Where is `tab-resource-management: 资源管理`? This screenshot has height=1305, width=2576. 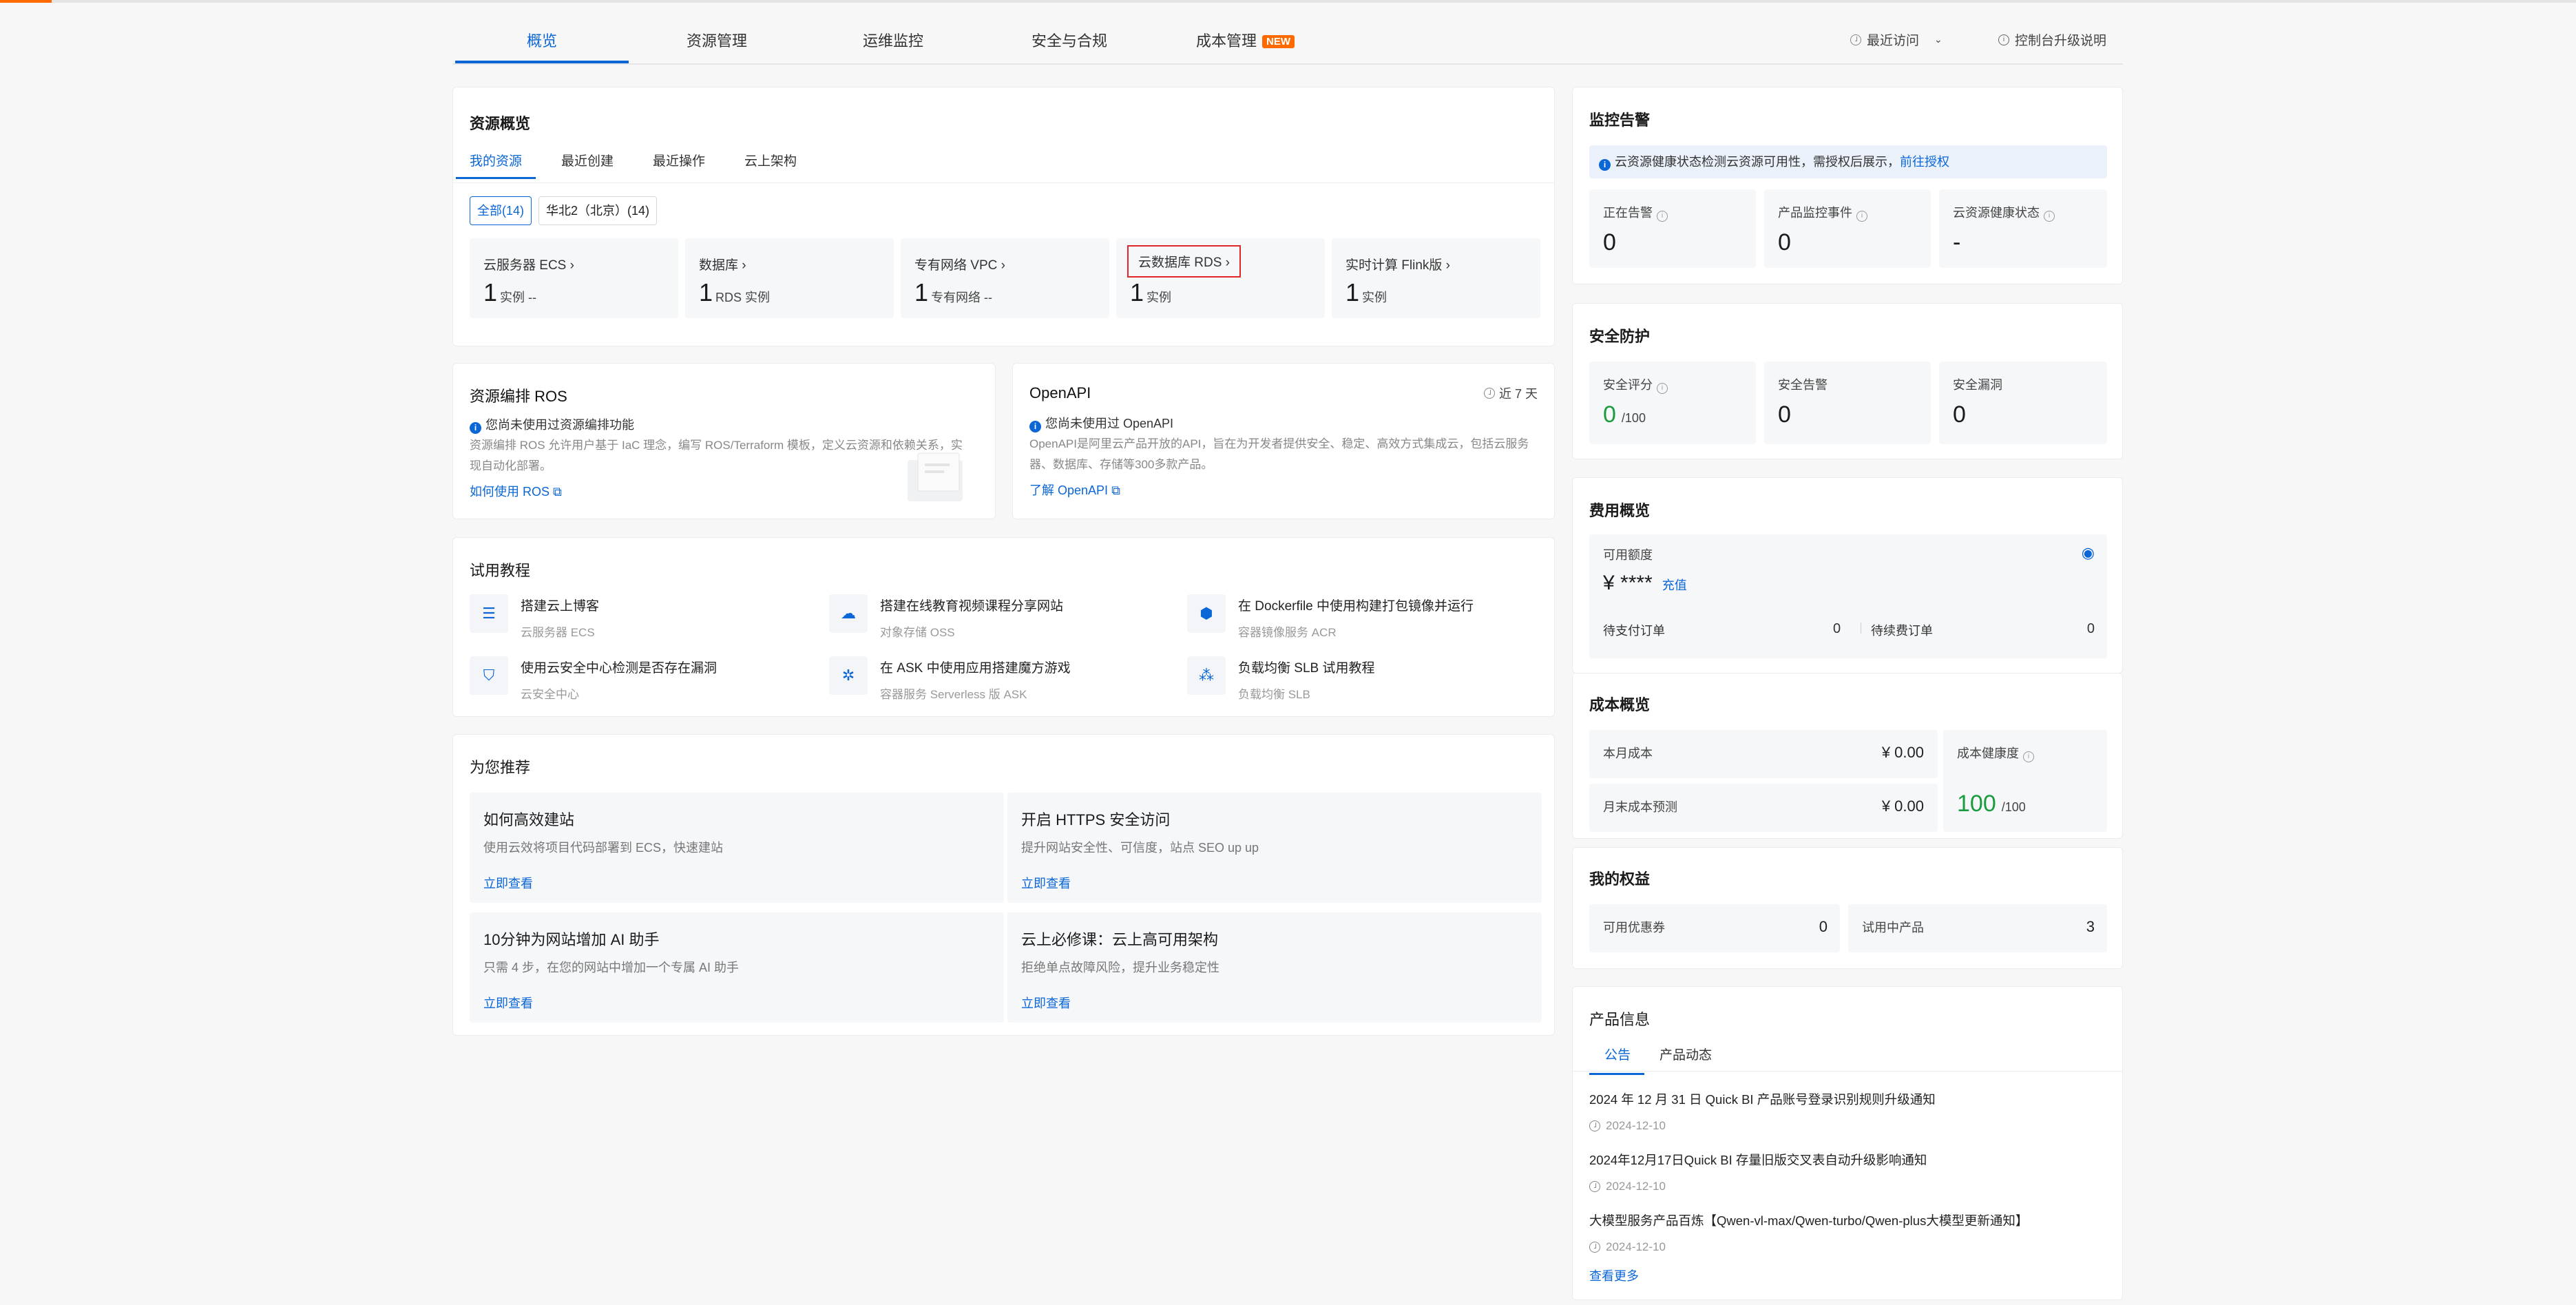
tab-resource-management: 资源管理 is located at coordinates (717, 40).